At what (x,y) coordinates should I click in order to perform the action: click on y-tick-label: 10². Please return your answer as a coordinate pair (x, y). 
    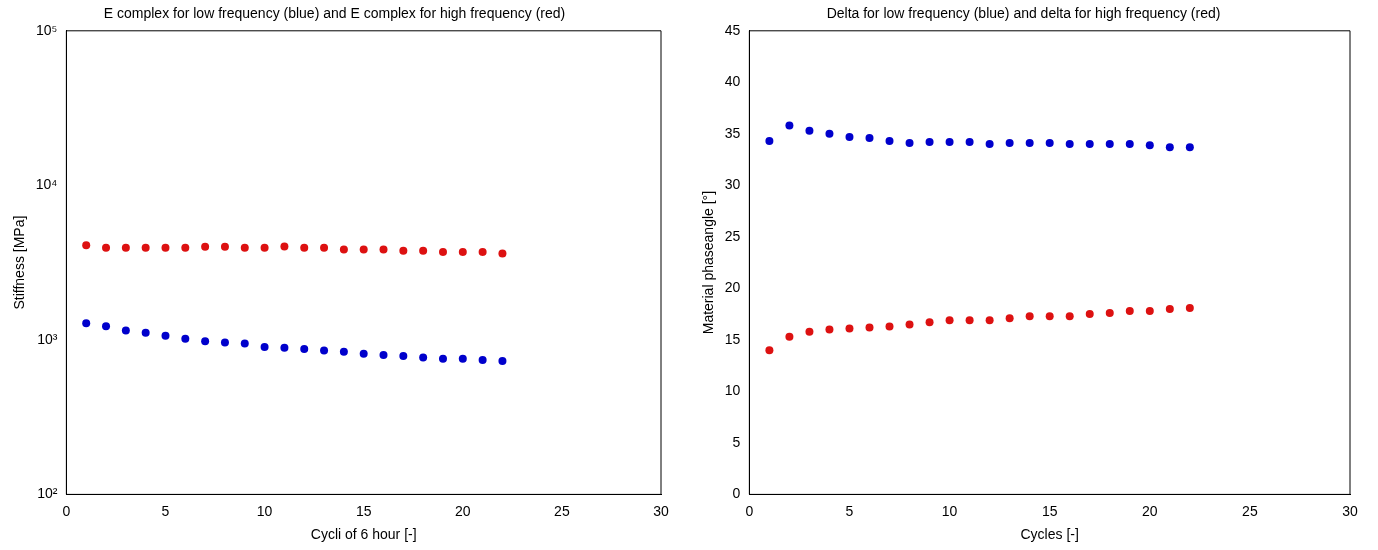
    Looking at the image, I should click on (47, 493).